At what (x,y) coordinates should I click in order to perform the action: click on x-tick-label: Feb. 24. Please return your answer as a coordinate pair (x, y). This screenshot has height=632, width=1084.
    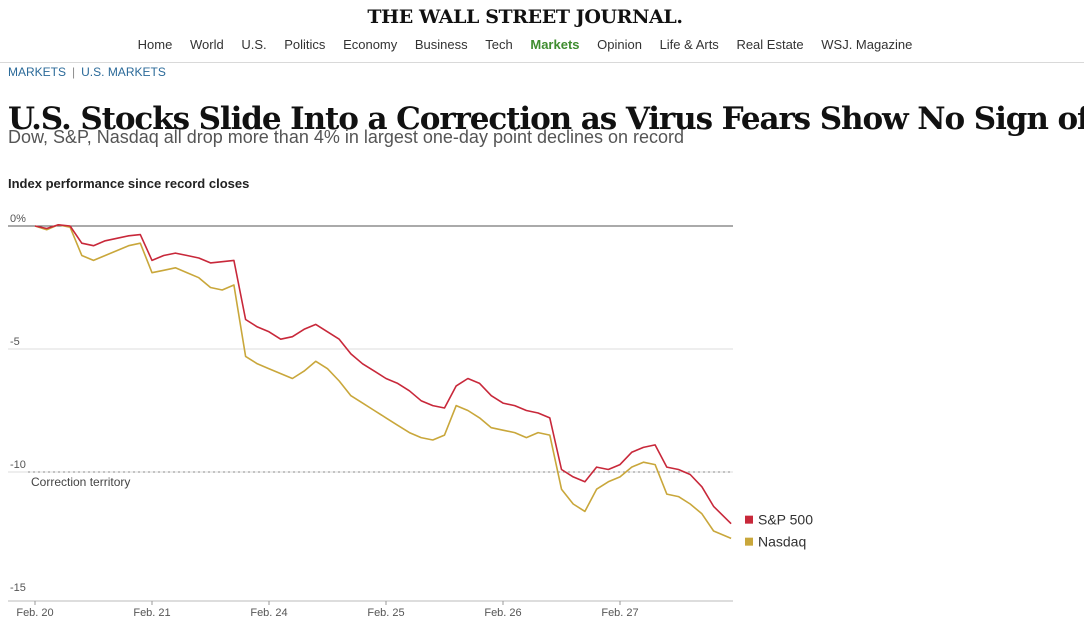
    Looking at the image, I should click on (268, 613).